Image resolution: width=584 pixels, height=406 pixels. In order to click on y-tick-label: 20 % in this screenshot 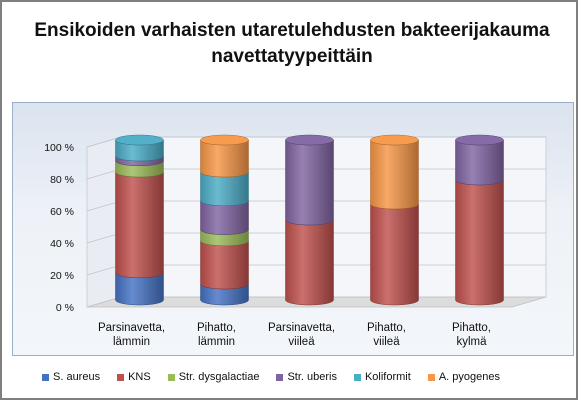, I will do `click(62, 276)`.